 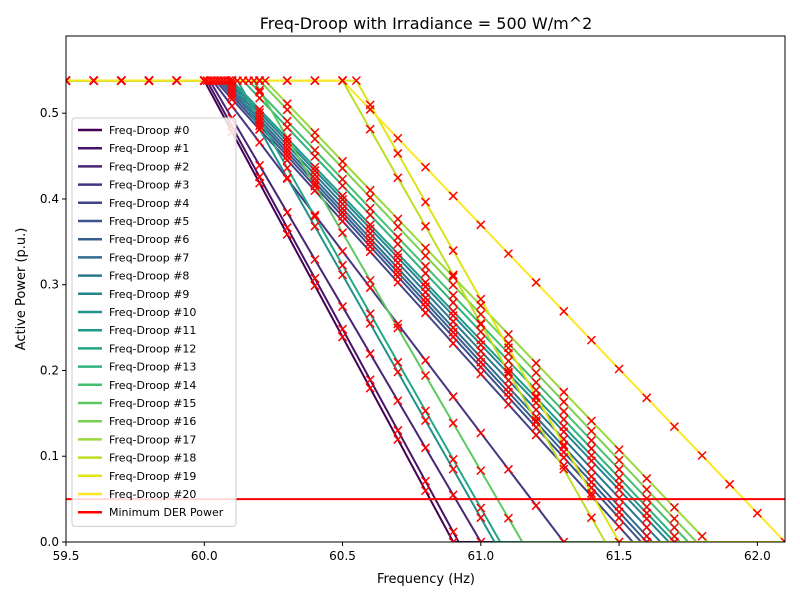 I want to click on x-tick-label-0: 59.5, so click(x=66, y=556).